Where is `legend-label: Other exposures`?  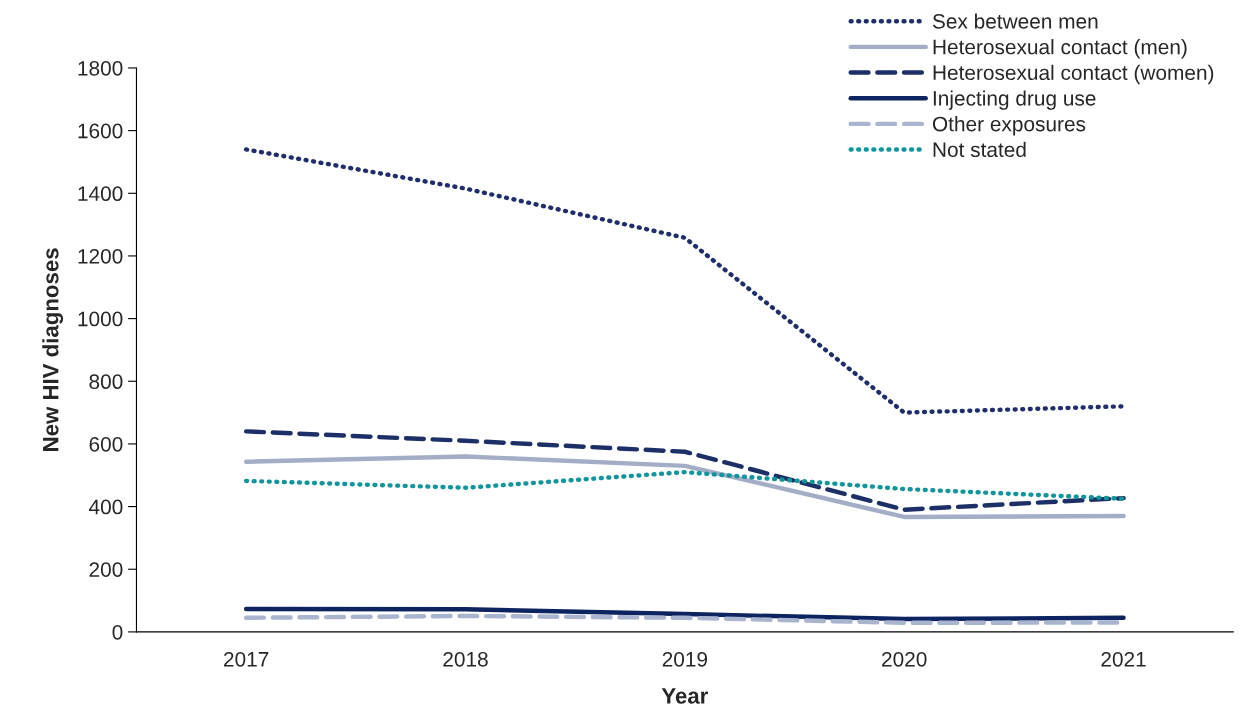
legend-label: Other exposures is located at coordinates (1009, 126).